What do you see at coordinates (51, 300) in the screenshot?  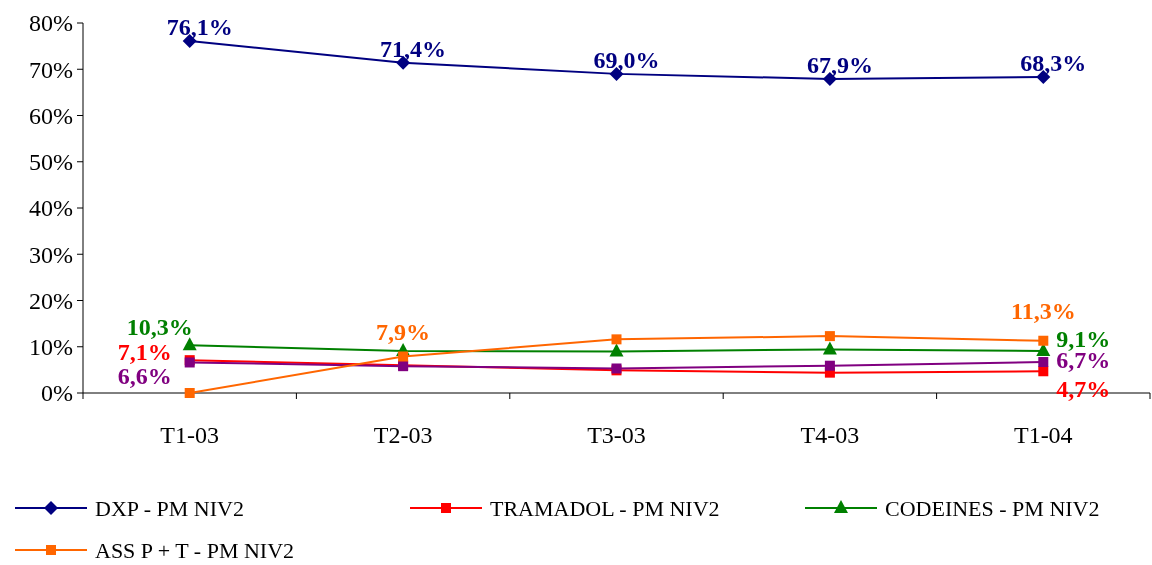 I see `y-tick-label: 20%` at bounding box center [51, 300].